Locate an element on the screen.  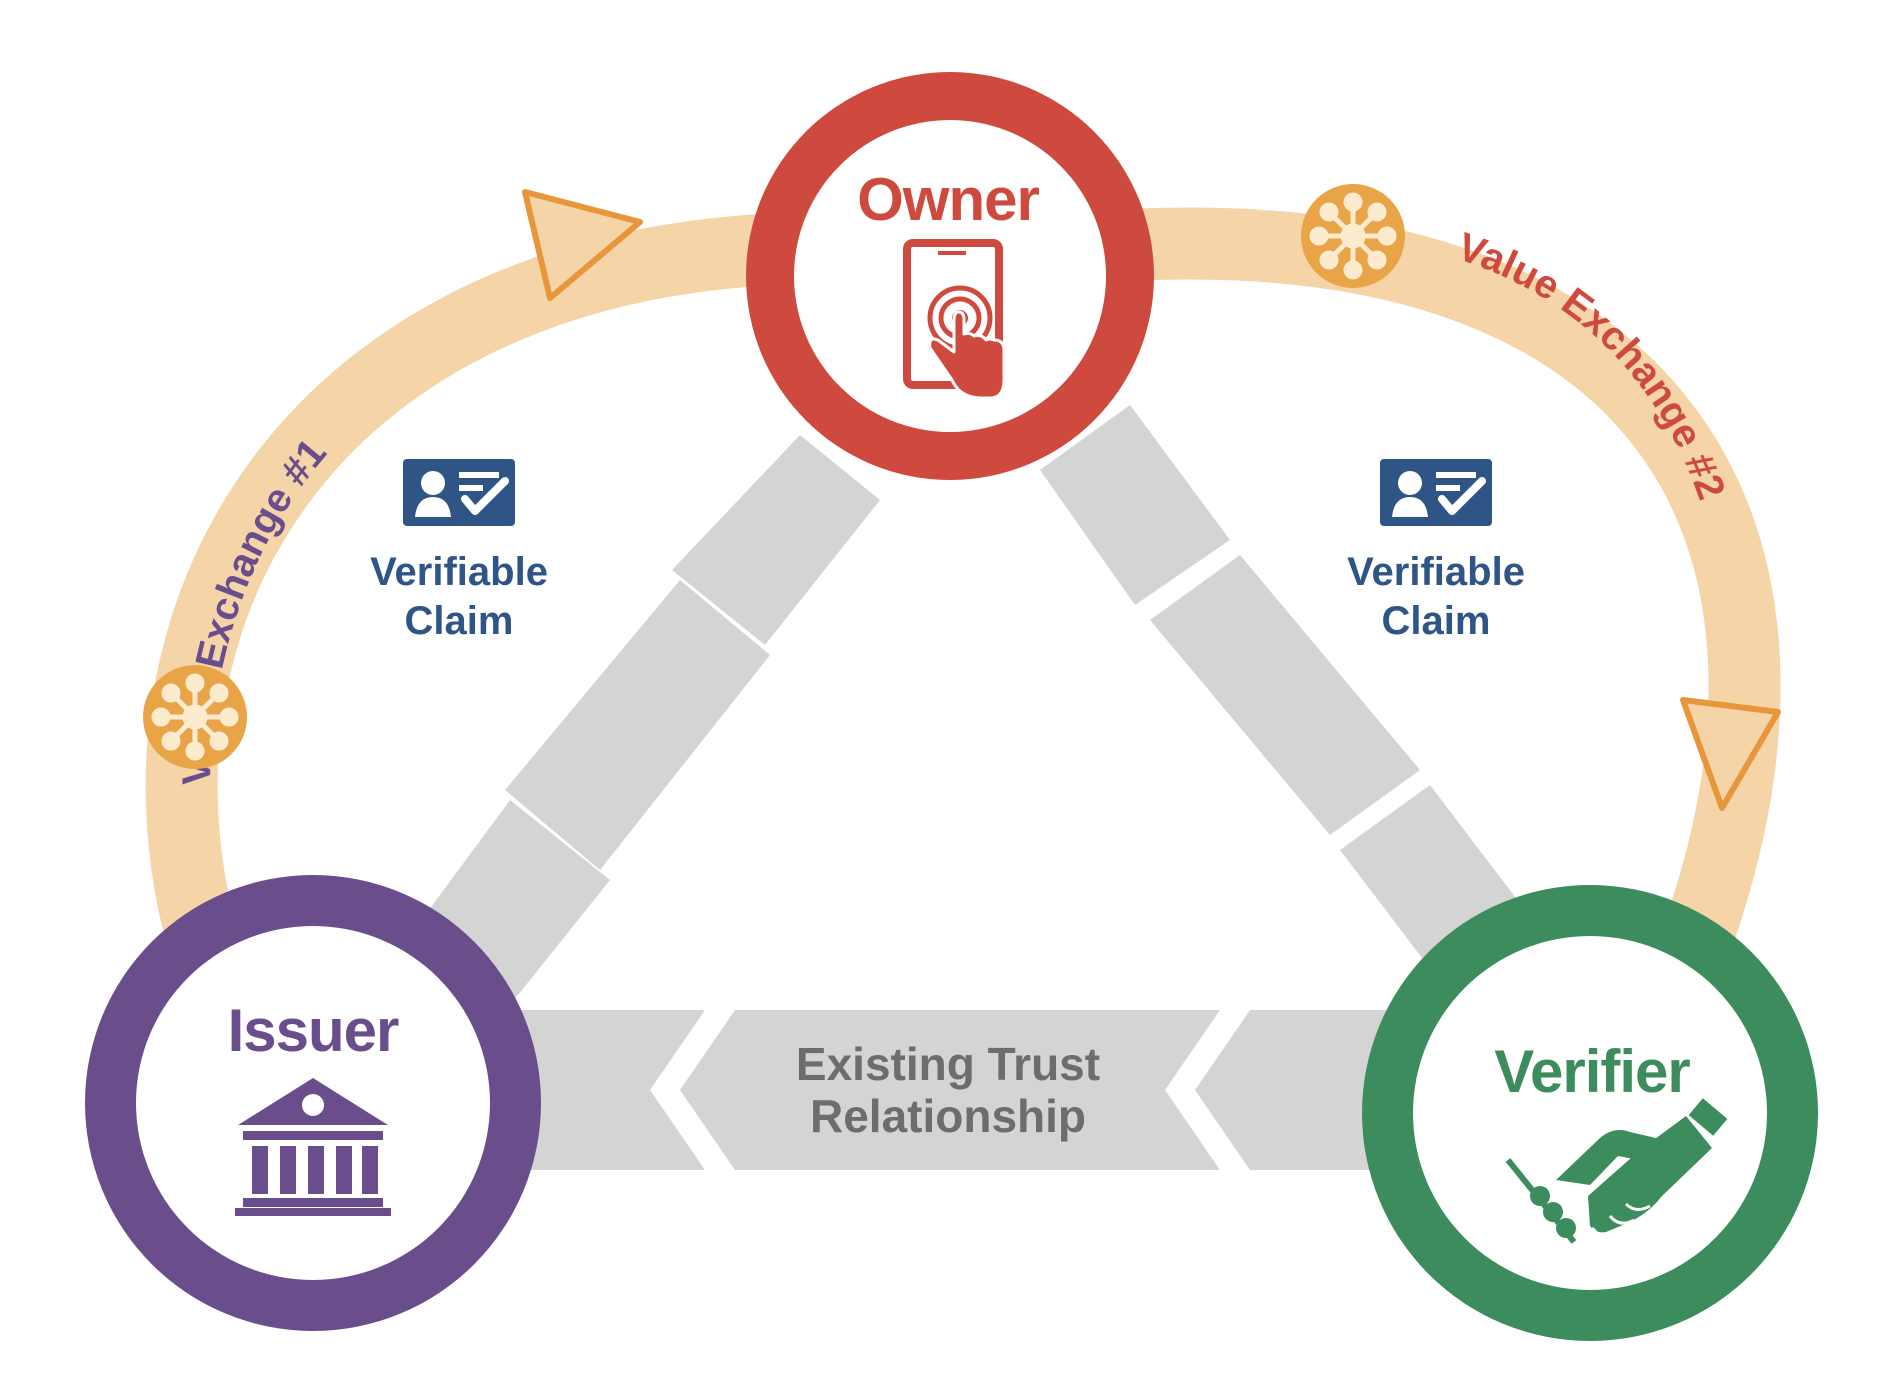
issuer-label: Issuer is located at coordinates (313, 1030).